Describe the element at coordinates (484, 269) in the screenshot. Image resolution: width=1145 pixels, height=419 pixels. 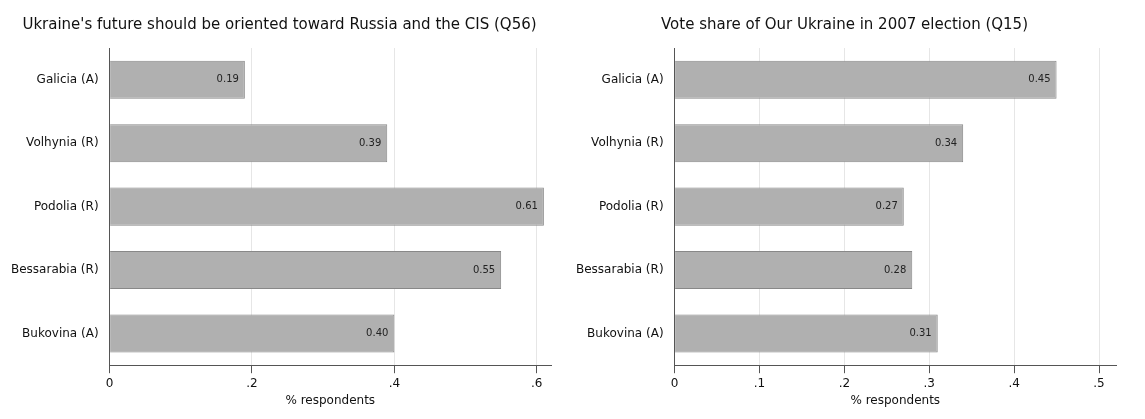
I see `data-label: 0.55` at that location.